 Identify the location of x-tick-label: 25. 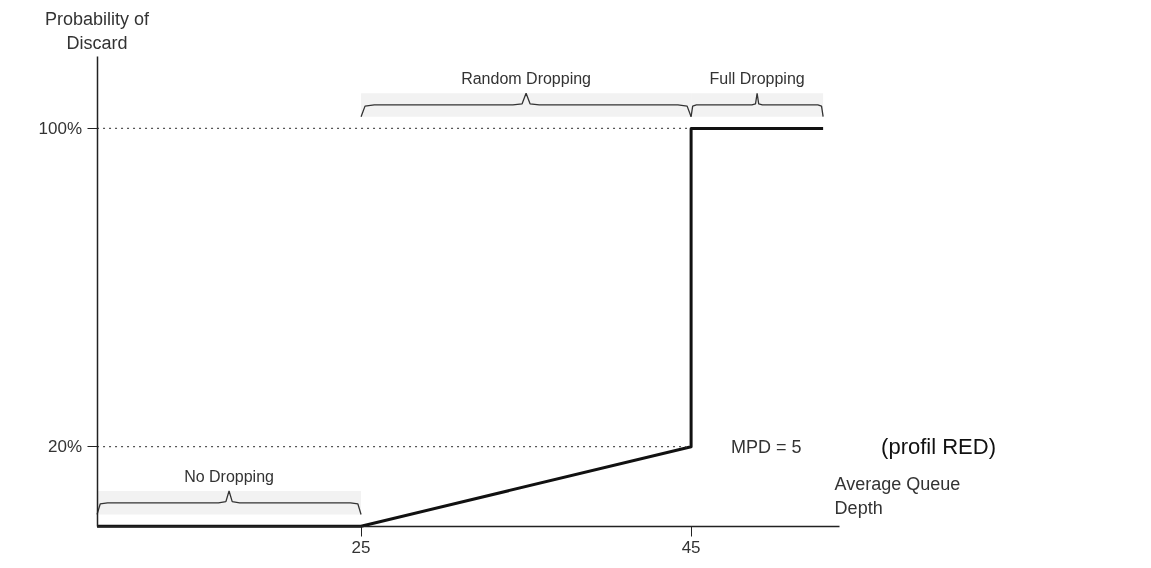
(361, 548).